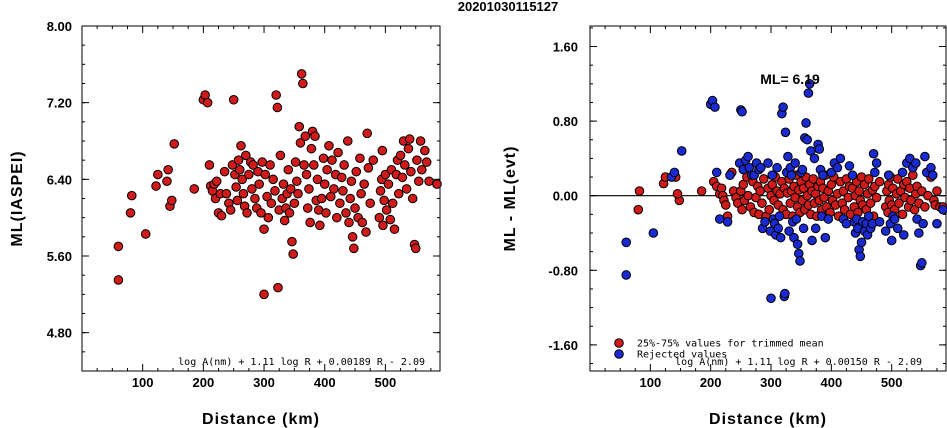 The image size is (947, 428). What do you see at coordinates (892, 382) in the screenshot?
I see `x-tick-label: 500` at bounding box center [892, 382].